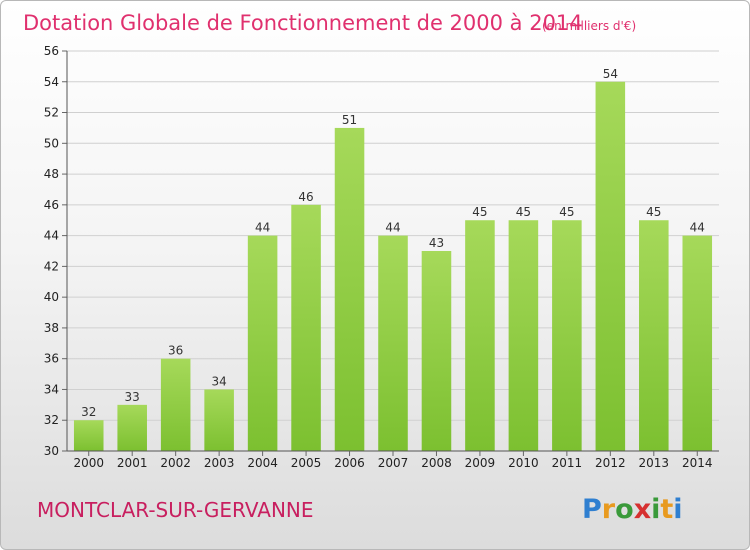  What do you see at coordinates (609, 509) in the screenshot?
I see `logo-letter: r` at bounding box center [609, 509].